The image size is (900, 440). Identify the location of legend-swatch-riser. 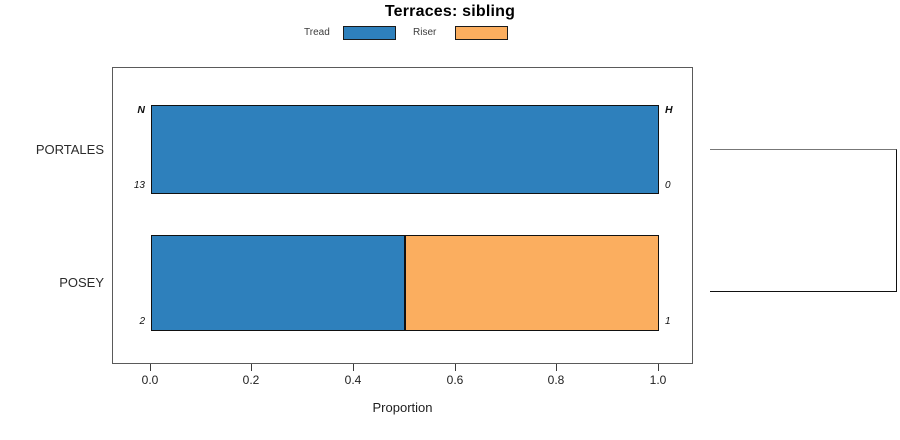
(481, 33).